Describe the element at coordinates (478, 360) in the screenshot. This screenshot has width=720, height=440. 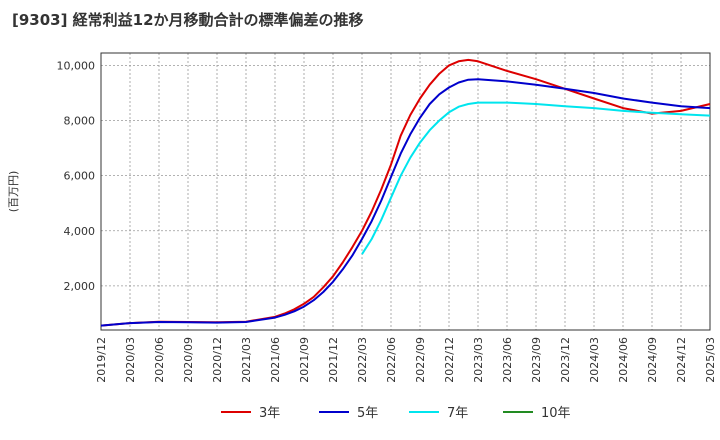
I see `x-tick-label: 2023/03` at that location.